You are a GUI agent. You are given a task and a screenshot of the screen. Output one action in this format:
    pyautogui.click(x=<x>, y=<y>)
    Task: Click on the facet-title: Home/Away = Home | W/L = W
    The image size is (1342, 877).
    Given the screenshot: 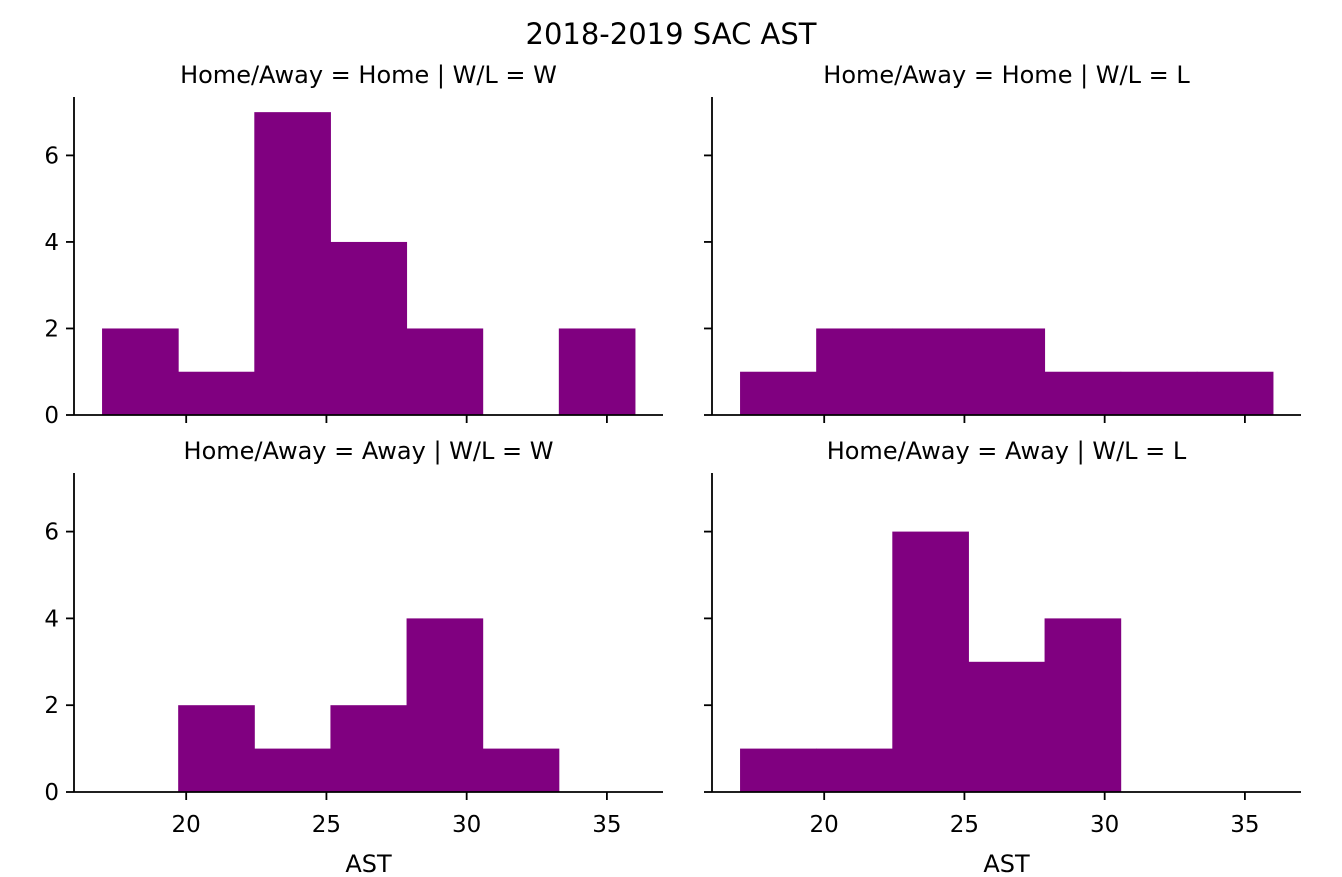 What is the action you would take?
    pyautogui.click(x=368, y=75)
    